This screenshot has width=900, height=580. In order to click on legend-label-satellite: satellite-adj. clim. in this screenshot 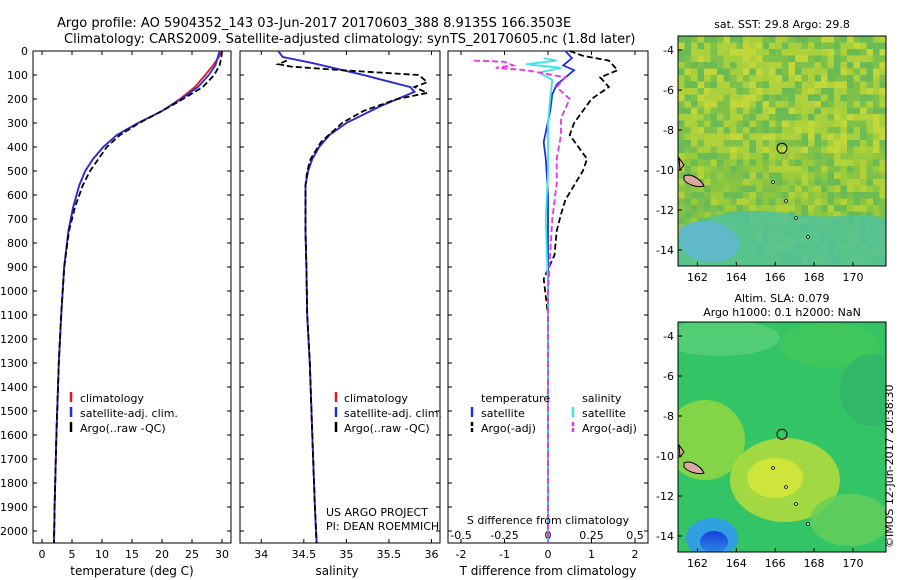, I will do `click(393, 413)`.